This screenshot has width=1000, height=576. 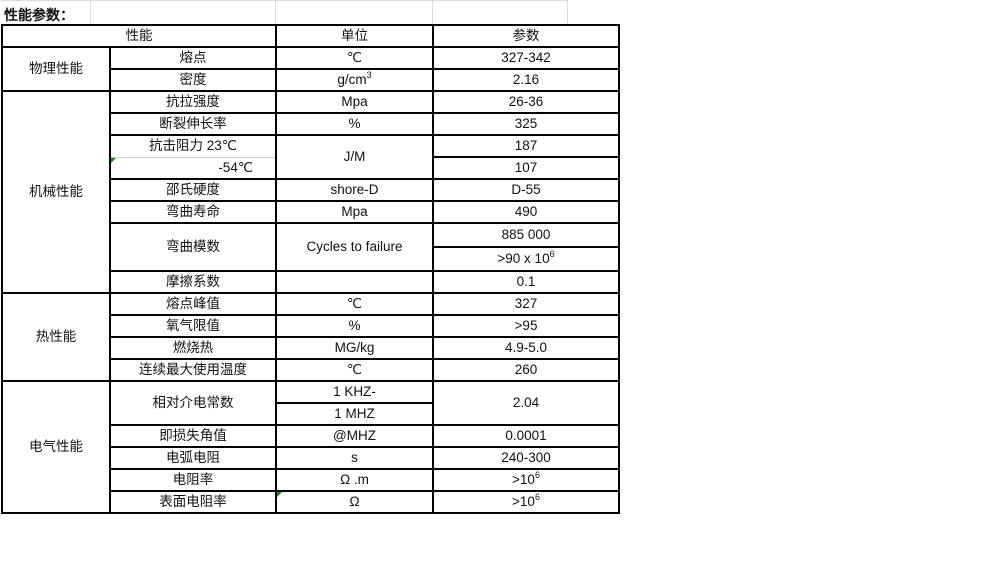 I want to click on property-name: 即损失角值, so click(x=193, y=436).